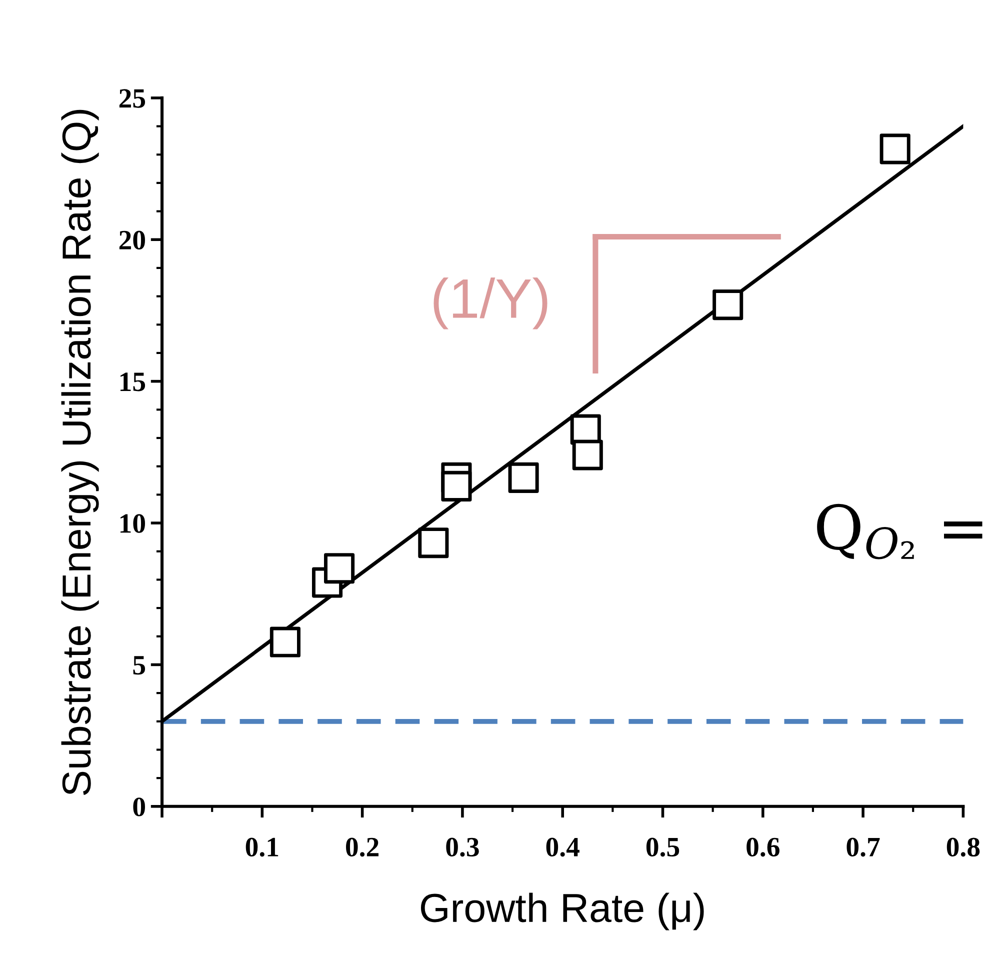 The image size is (994, 960). Describe the element at coordinates (763, 847) in the screenshot. I see `x-tick-label: 0.6` at that location.